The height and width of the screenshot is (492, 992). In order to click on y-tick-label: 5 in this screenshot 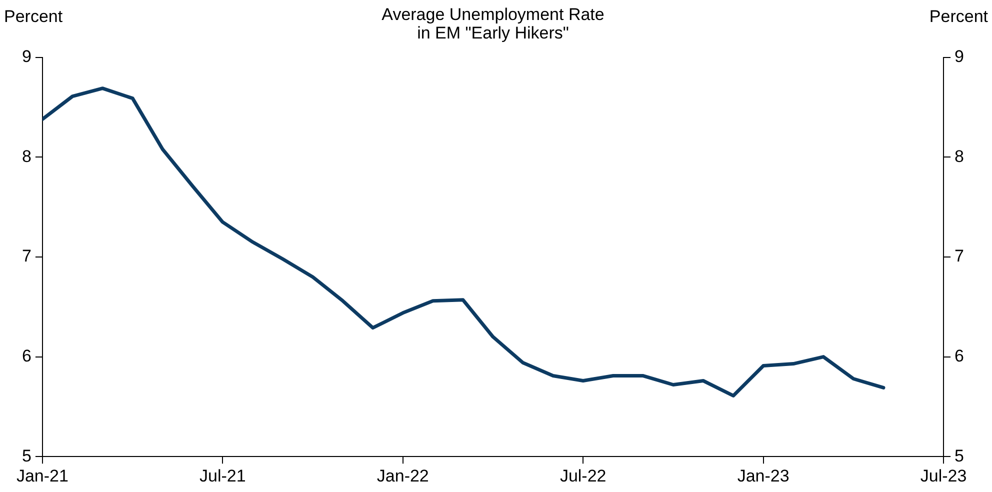, I will do `click(27, 456)`.